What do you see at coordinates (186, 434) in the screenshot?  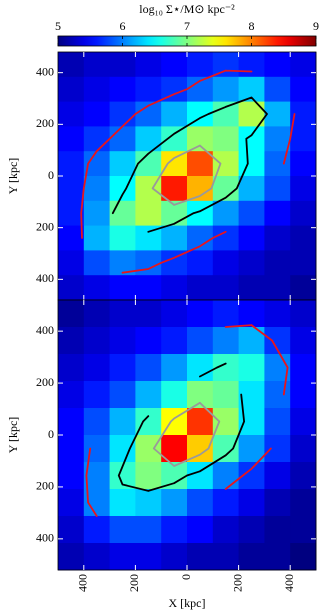 I see `contour` at bounding box center [186, 434].